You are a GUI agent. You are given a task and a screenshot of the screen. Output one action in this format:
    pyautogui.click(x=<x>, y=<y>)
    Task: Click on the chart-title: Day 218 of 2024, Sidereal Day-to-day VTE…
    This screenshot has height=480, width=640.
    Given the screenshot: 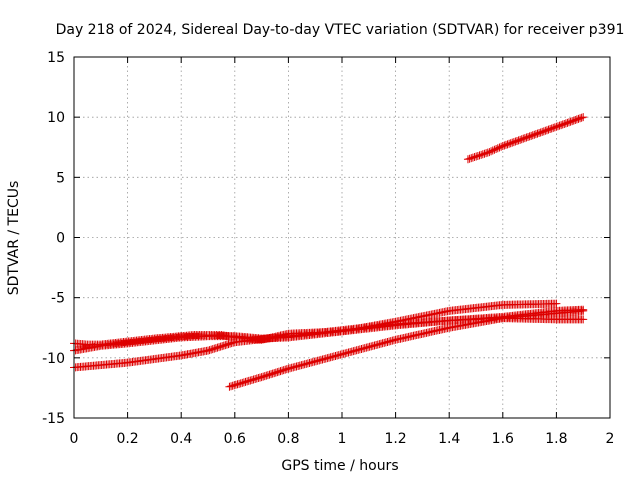 What is the action you would take?
    pyautogui.click(x=340, y=30)
    